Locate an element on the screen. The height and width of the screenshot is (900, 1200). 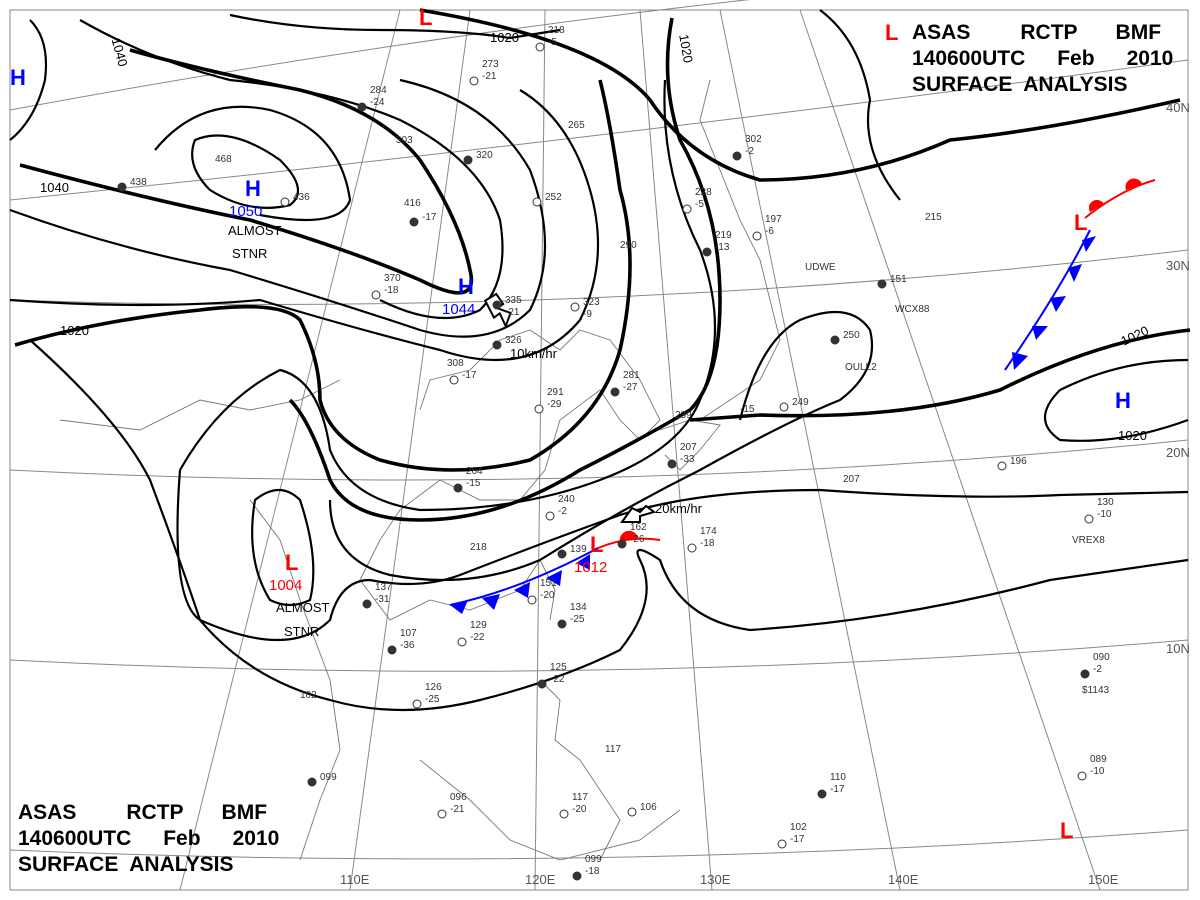
title-month: Feb is located at coordinates (1076, 58).